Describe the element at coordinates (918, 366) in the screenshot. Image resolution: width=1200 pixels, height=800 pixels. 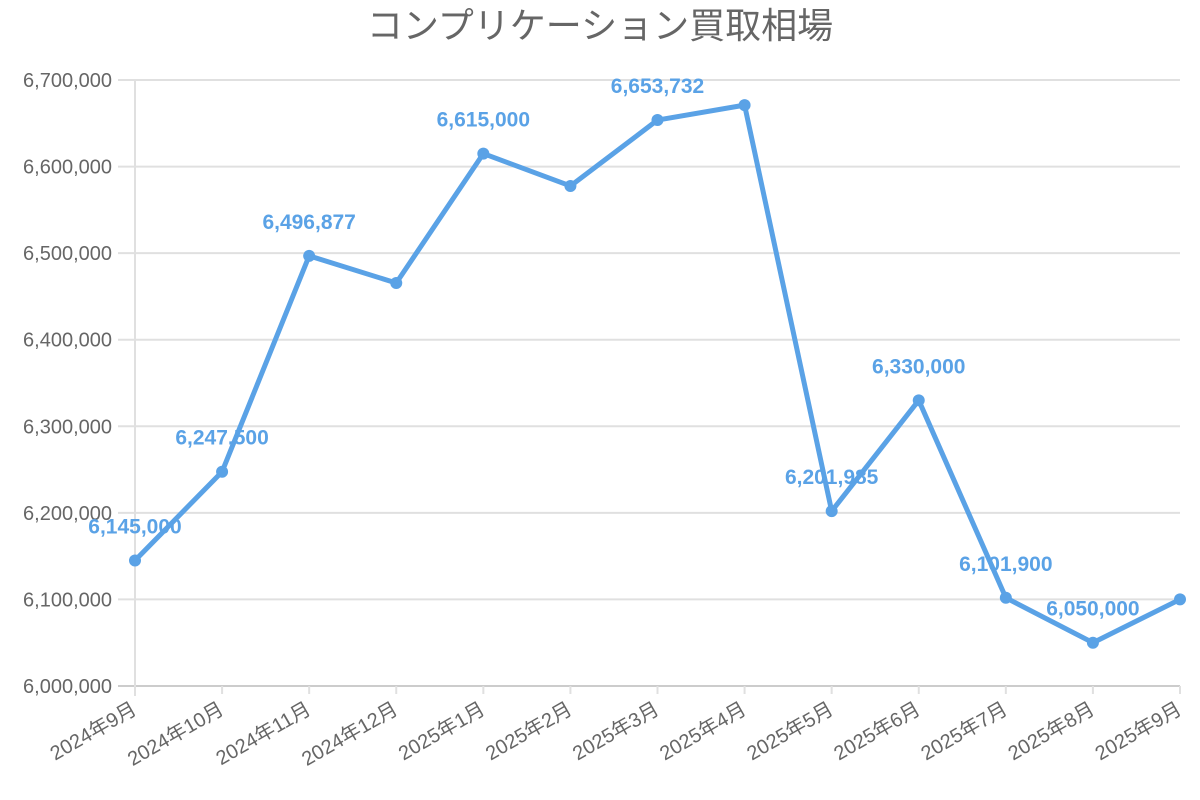
I see `data-label: 6,330,000` at that location.